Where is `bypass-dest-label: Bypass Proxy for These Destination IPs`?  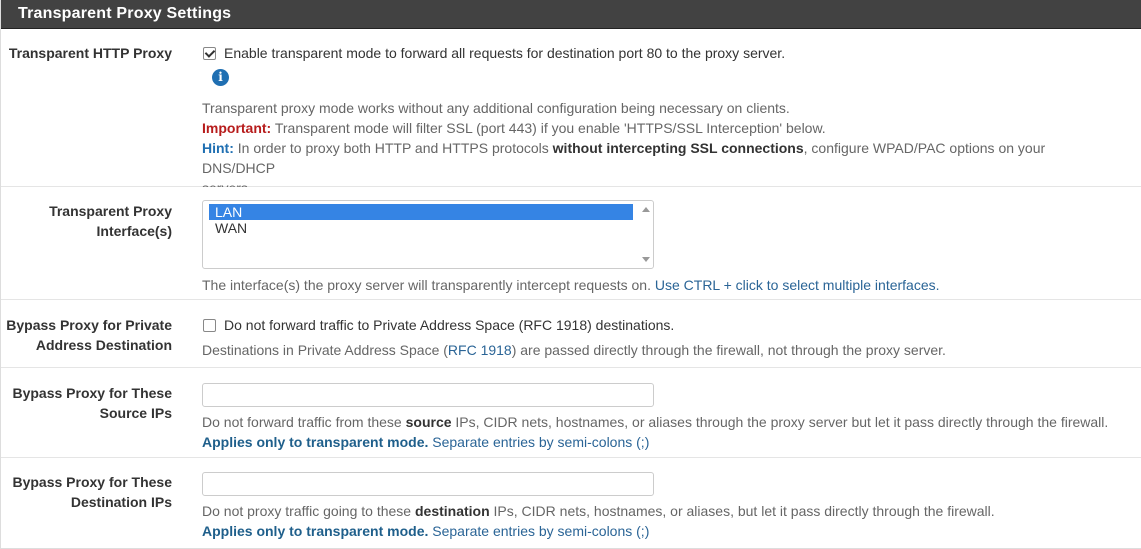
bypass-dest-label: Bypass Proxy for These Destination IPs is located at coordinates (92, 492).